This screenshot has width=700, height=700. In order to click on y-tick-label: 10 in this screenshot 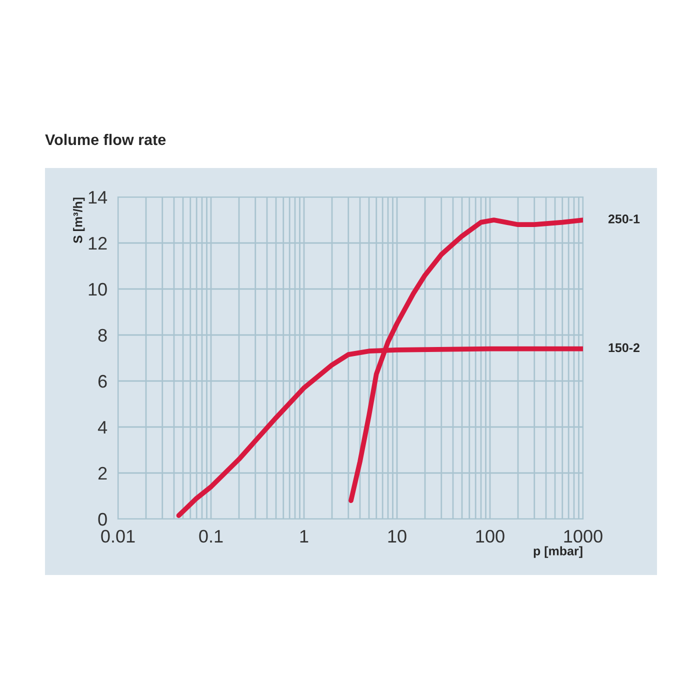, I will do `click(97, 289)`.